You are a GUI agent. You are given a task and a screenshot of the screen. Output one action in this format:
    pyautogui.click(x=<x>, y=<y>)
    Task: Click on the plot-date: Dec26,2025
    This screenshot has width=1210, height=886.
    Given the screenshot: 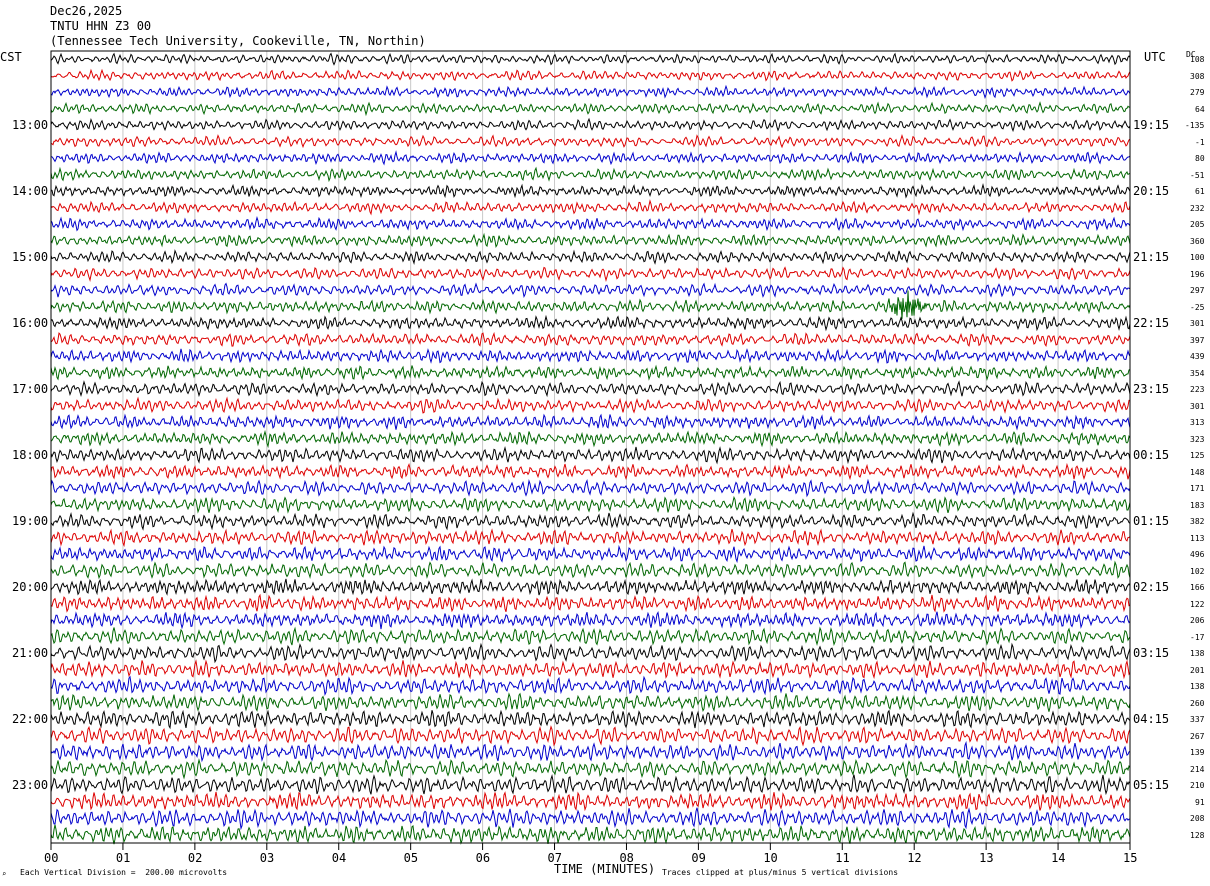 What is the action you would take?
    pyautogui.click(x=86, y=11)
    